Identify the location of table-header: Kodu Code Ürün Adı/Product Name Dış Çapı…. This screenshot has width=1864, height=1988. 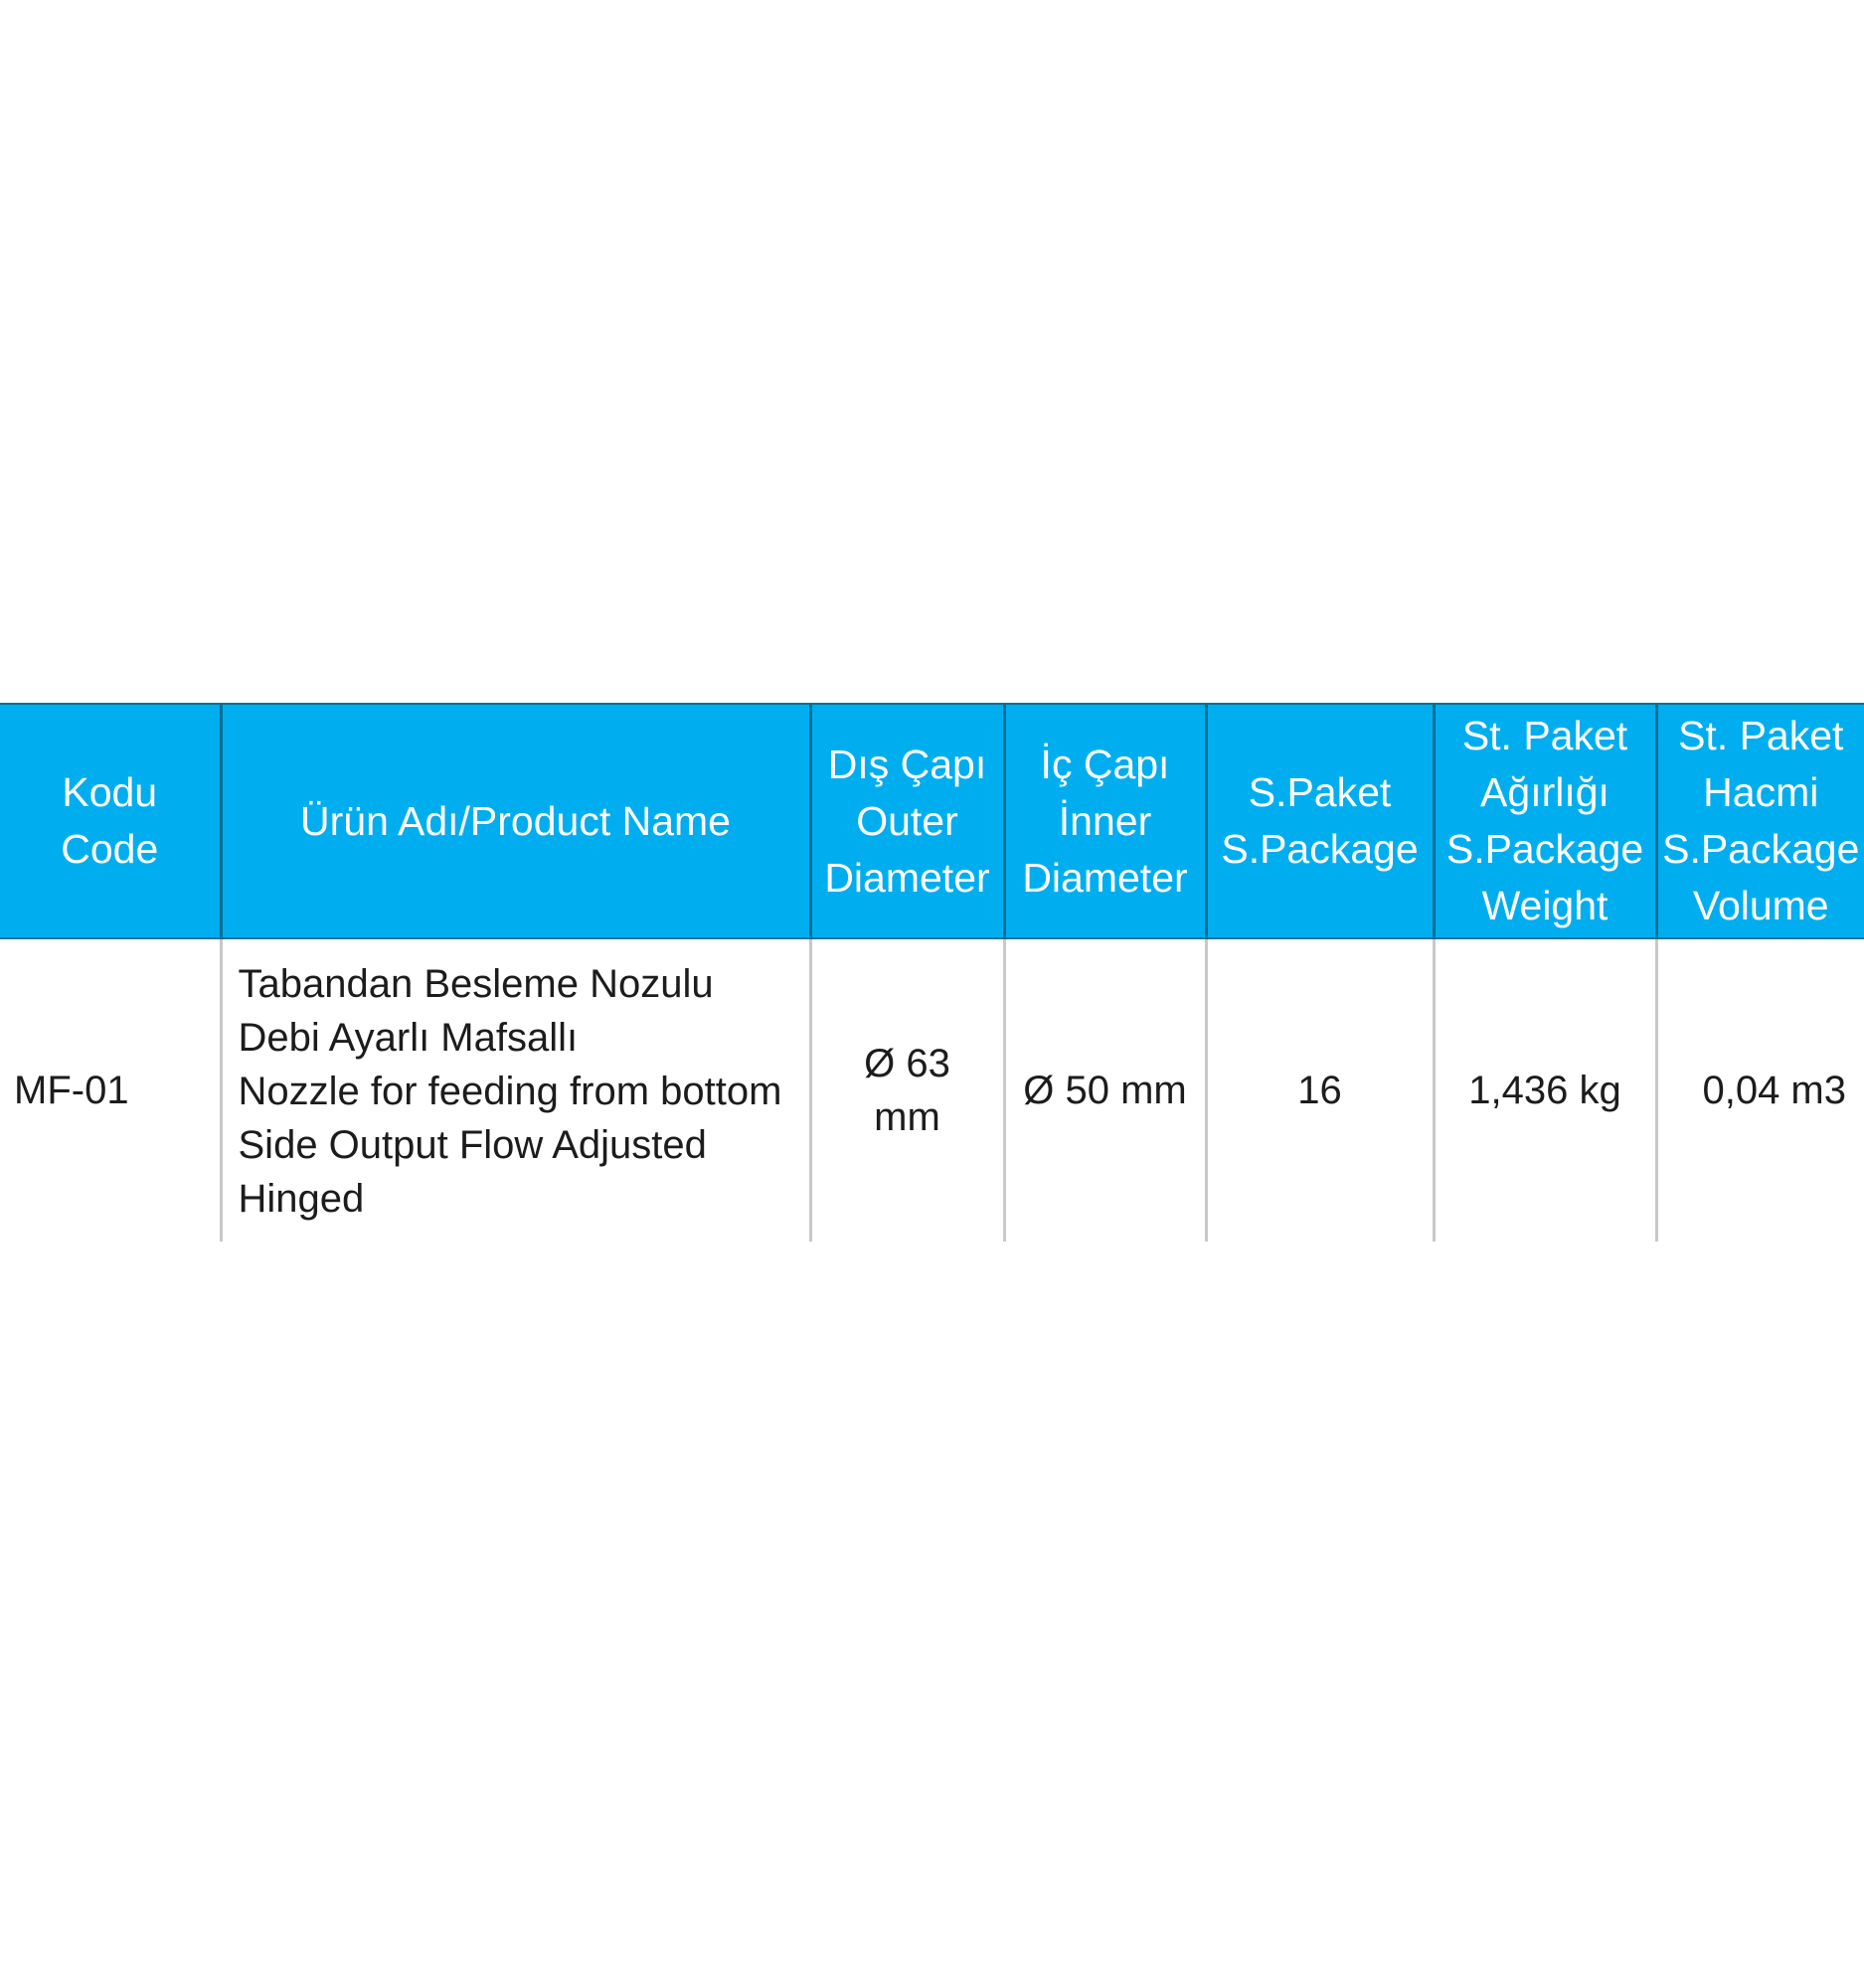
(932, 821).